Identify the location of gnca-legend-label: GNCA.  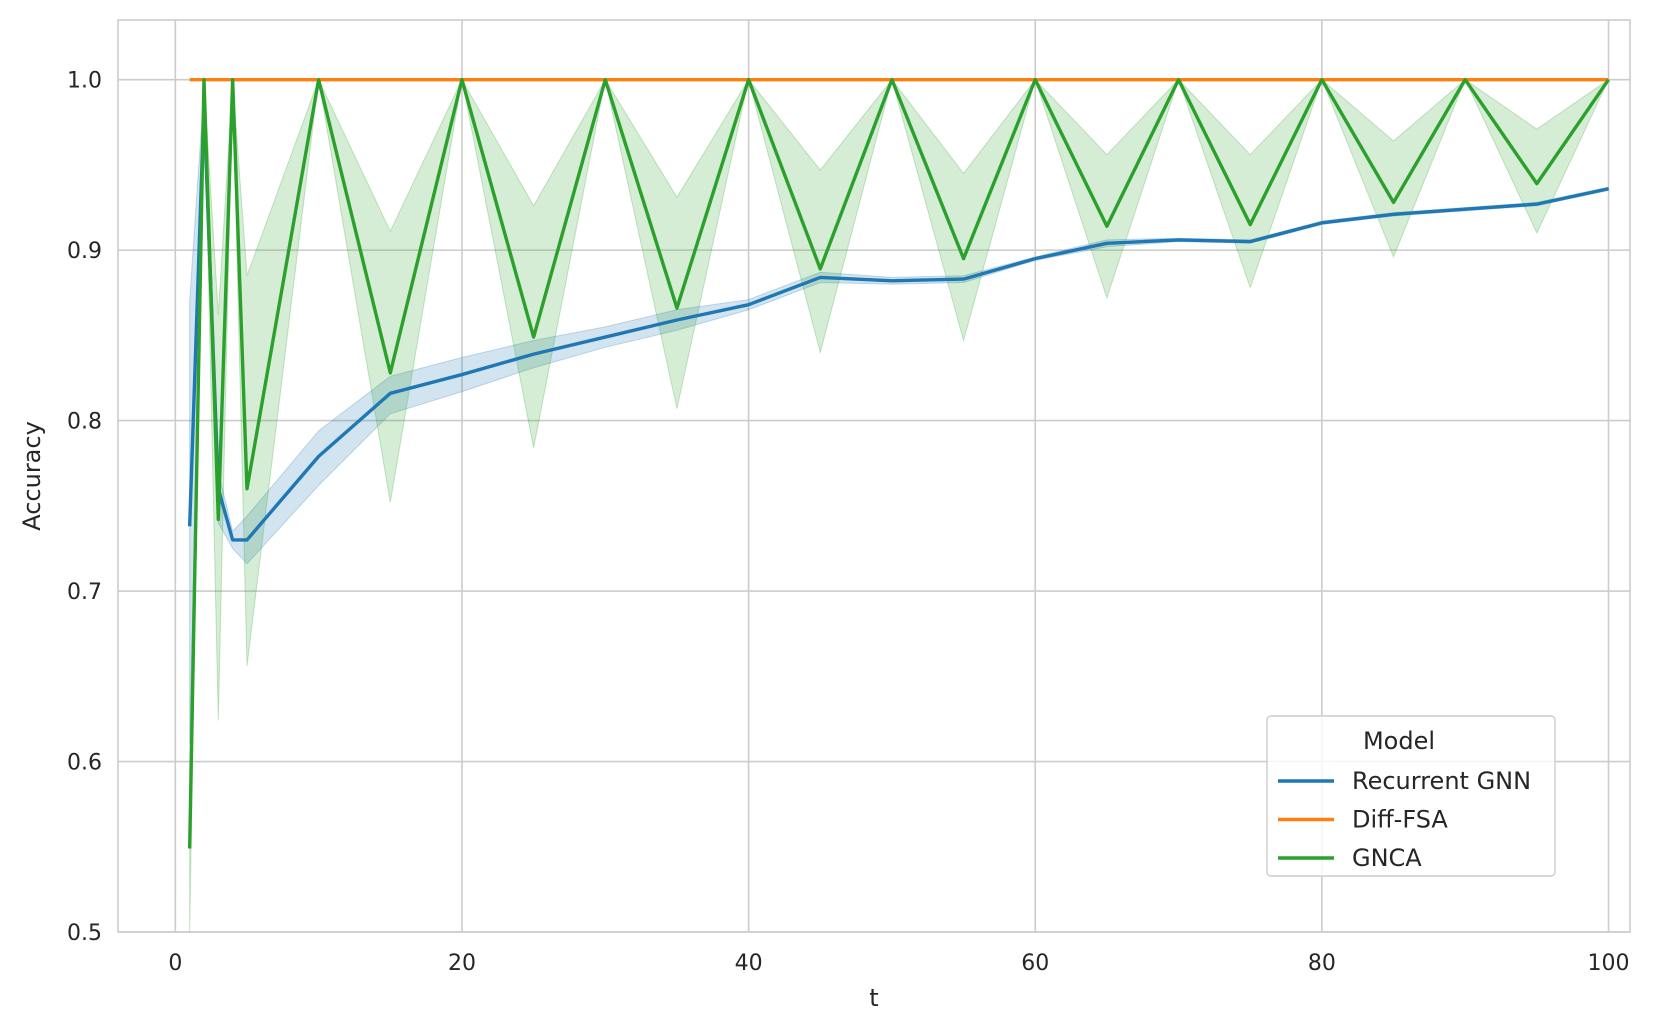
(1387, 858).